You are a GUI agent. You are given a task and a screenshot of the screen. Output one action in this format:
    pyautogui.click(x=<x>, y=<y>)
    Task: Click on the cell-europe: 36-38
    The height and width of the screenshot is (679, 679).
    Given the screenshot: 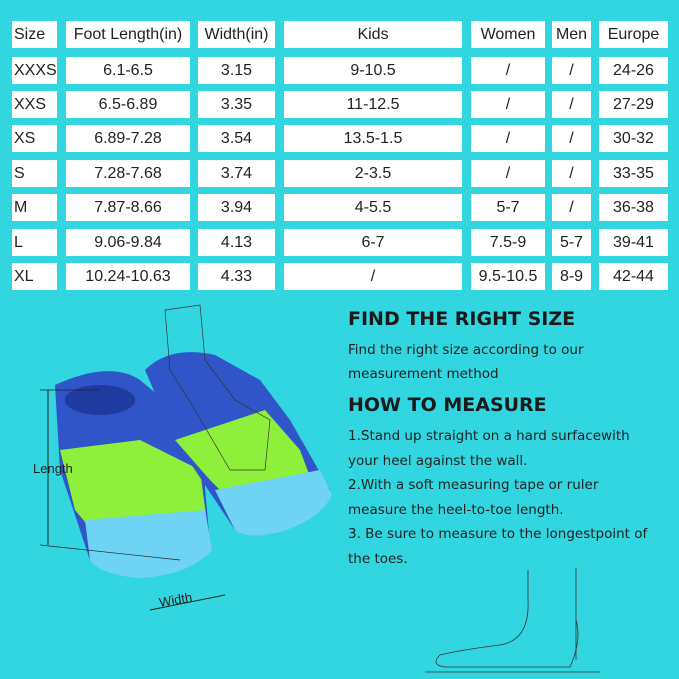 What is the action you would take?
    pyautogui.click(x=633, y=207)
    